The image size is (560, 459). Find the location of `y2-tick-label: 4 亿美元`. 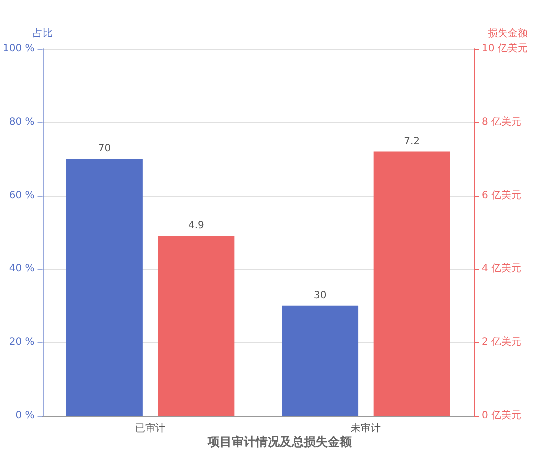

y2-tick-label: 4 亿美元 is located at coordinates (502, 268).